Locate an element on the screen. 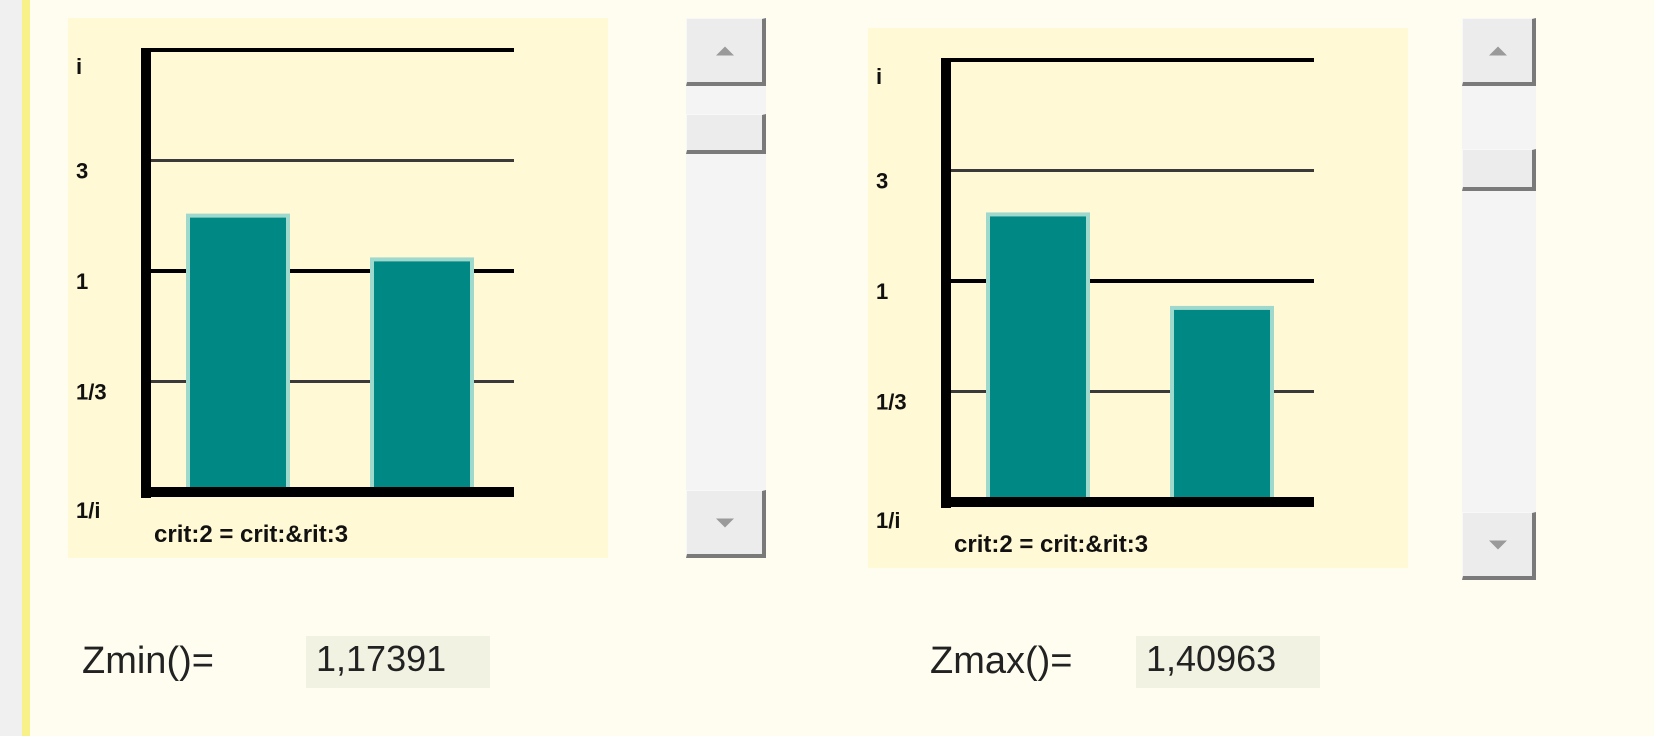 Image resolution: width=1654 pixels, height=736 pixels. zmax-value-field: 1,40963 is located at coordinates (1228, 662).